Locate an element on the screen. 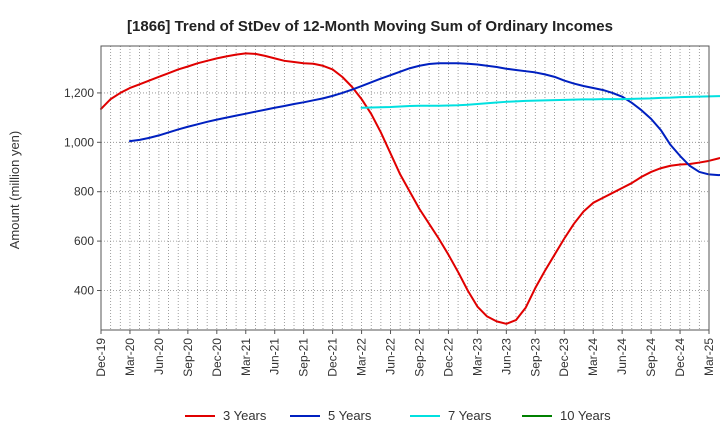  legend-label: 5 Years is located at coordinates (350, 415).